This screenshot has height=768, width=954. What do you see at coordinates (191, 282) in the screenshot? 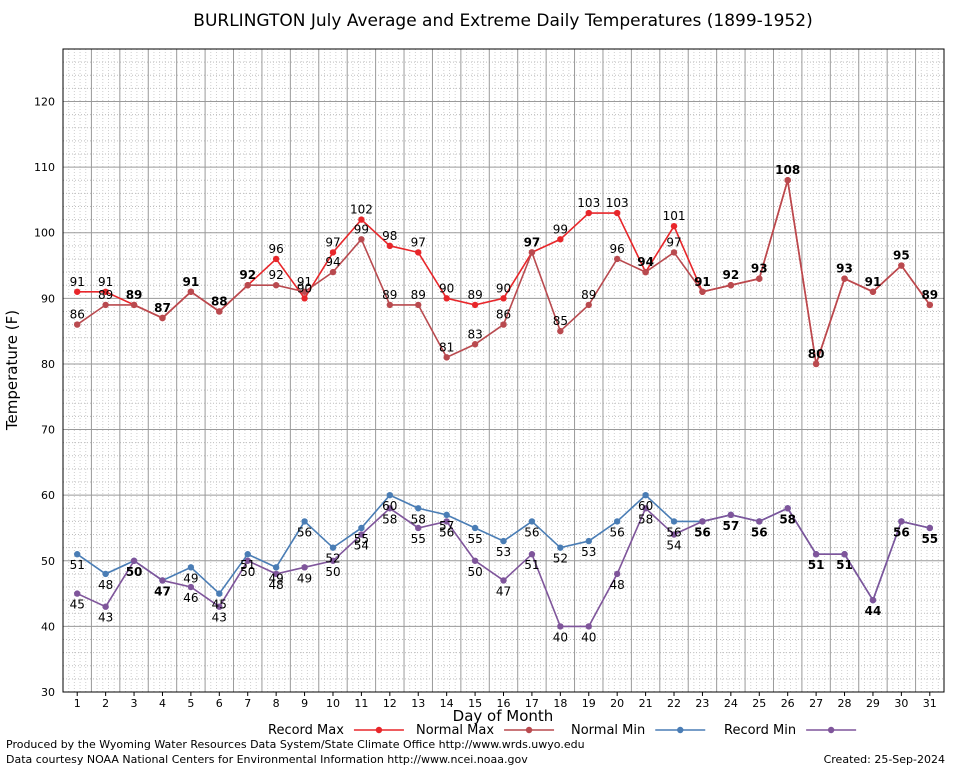
I see `data-label: 91` at bounding box center [191, 282].